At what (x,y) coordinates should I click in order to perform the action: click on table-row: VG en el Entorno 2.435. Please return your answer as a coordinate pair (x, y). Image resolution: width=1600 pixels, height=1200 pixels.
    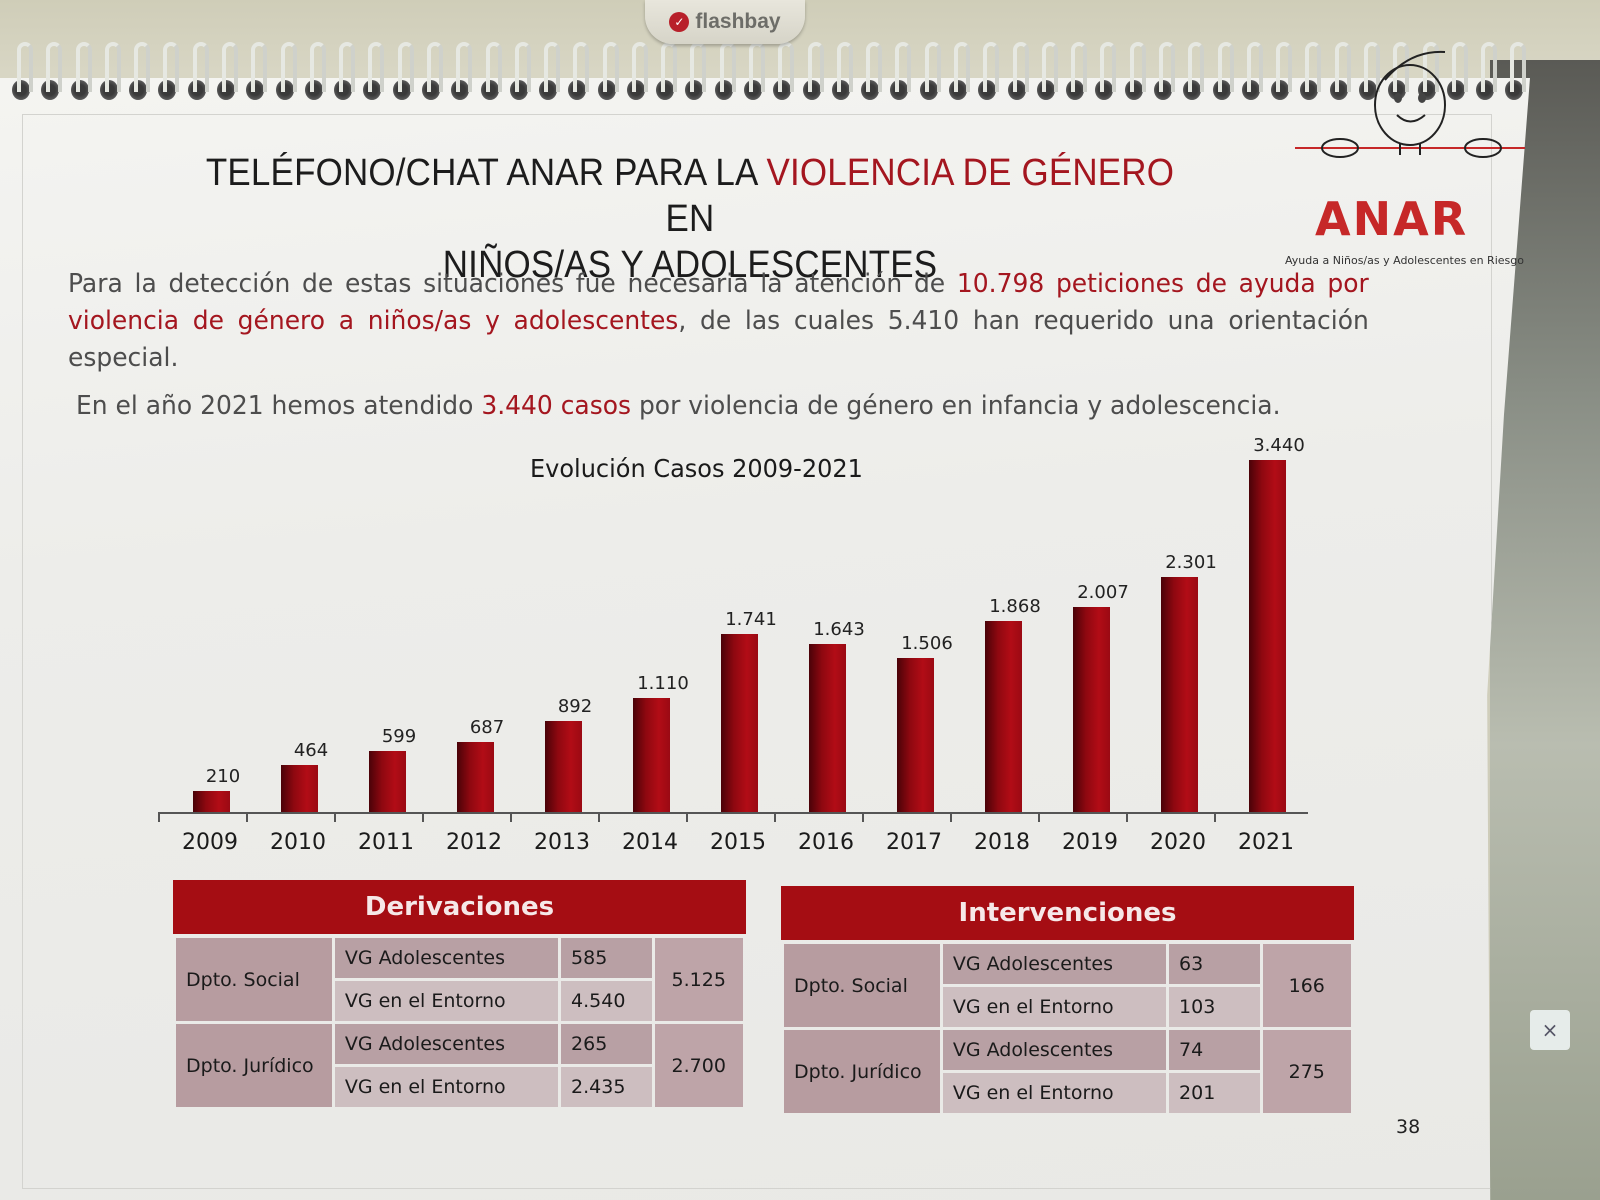
    Looking at the image, I should click on (459, 1087).